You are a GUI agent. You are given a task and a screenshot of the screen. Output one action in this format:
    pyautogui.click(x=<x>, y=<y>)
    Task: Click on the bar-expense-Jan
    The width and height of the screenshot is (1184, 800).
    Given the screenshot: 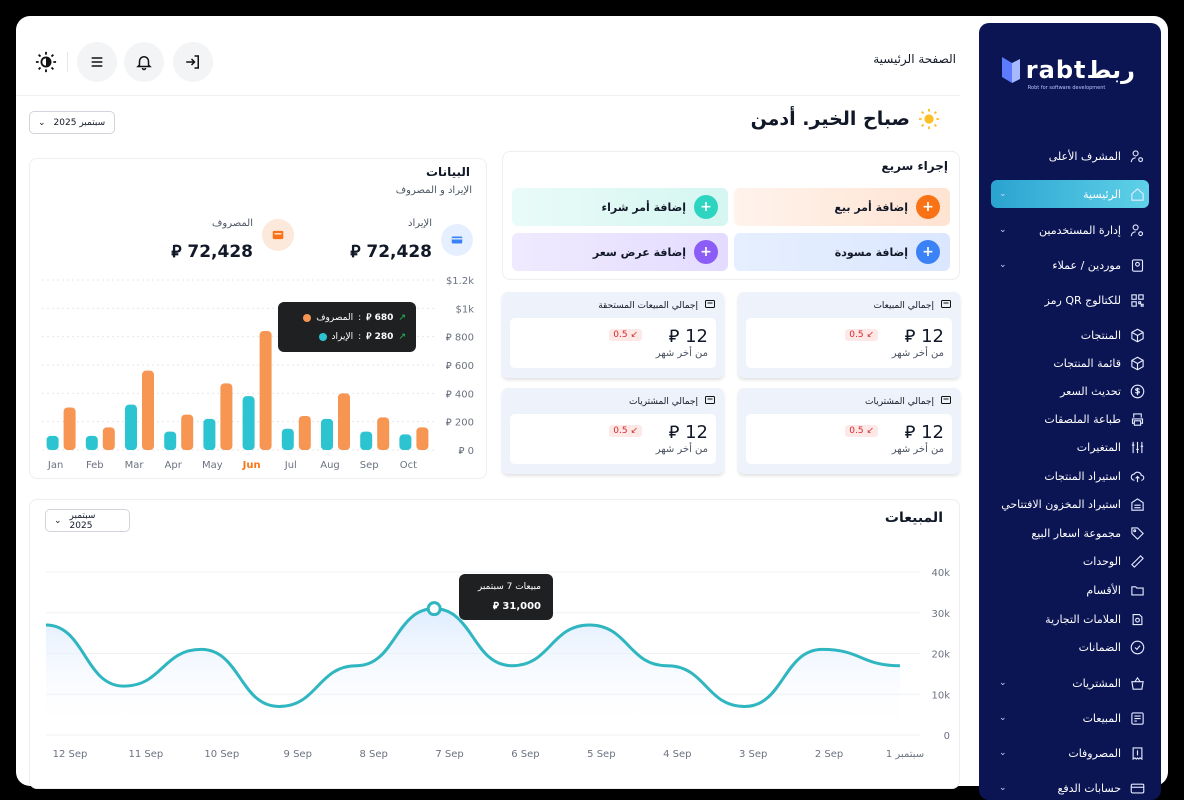 What is the action you would take?
    pyautogui.click(x=69, y=429)
    